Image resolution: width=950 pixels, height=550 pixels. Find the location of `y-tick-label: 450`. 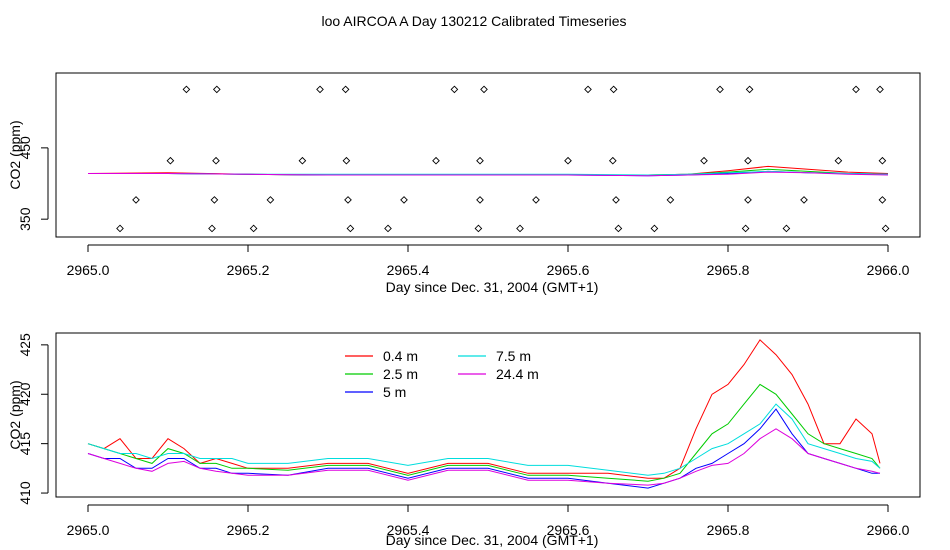

y-tick-label: 450 is located at coordinates (25, 148).